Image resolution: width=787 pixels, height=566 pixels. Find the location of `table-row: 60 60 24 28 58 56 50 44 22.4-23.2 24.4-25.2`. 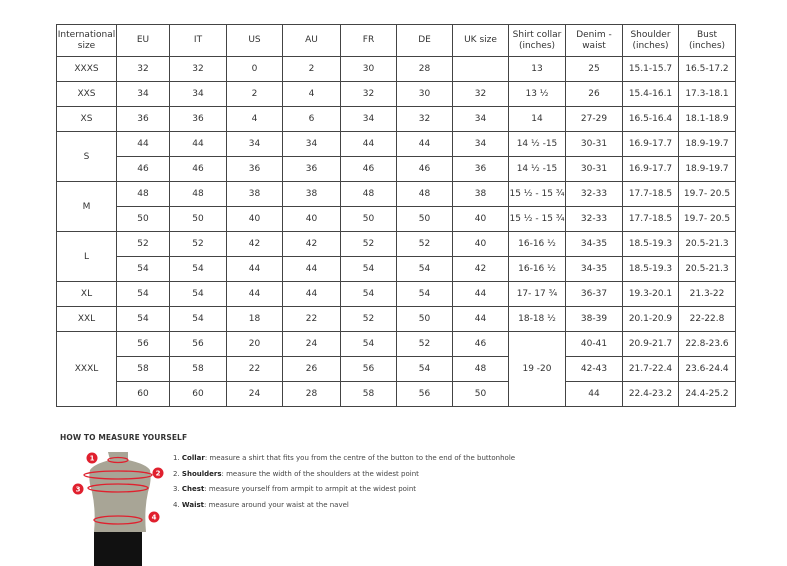

table-row: 60 60 24 28 58 56 50 44 22.4-23.2 24.4-25.2 is located at coordinates (396, 394).